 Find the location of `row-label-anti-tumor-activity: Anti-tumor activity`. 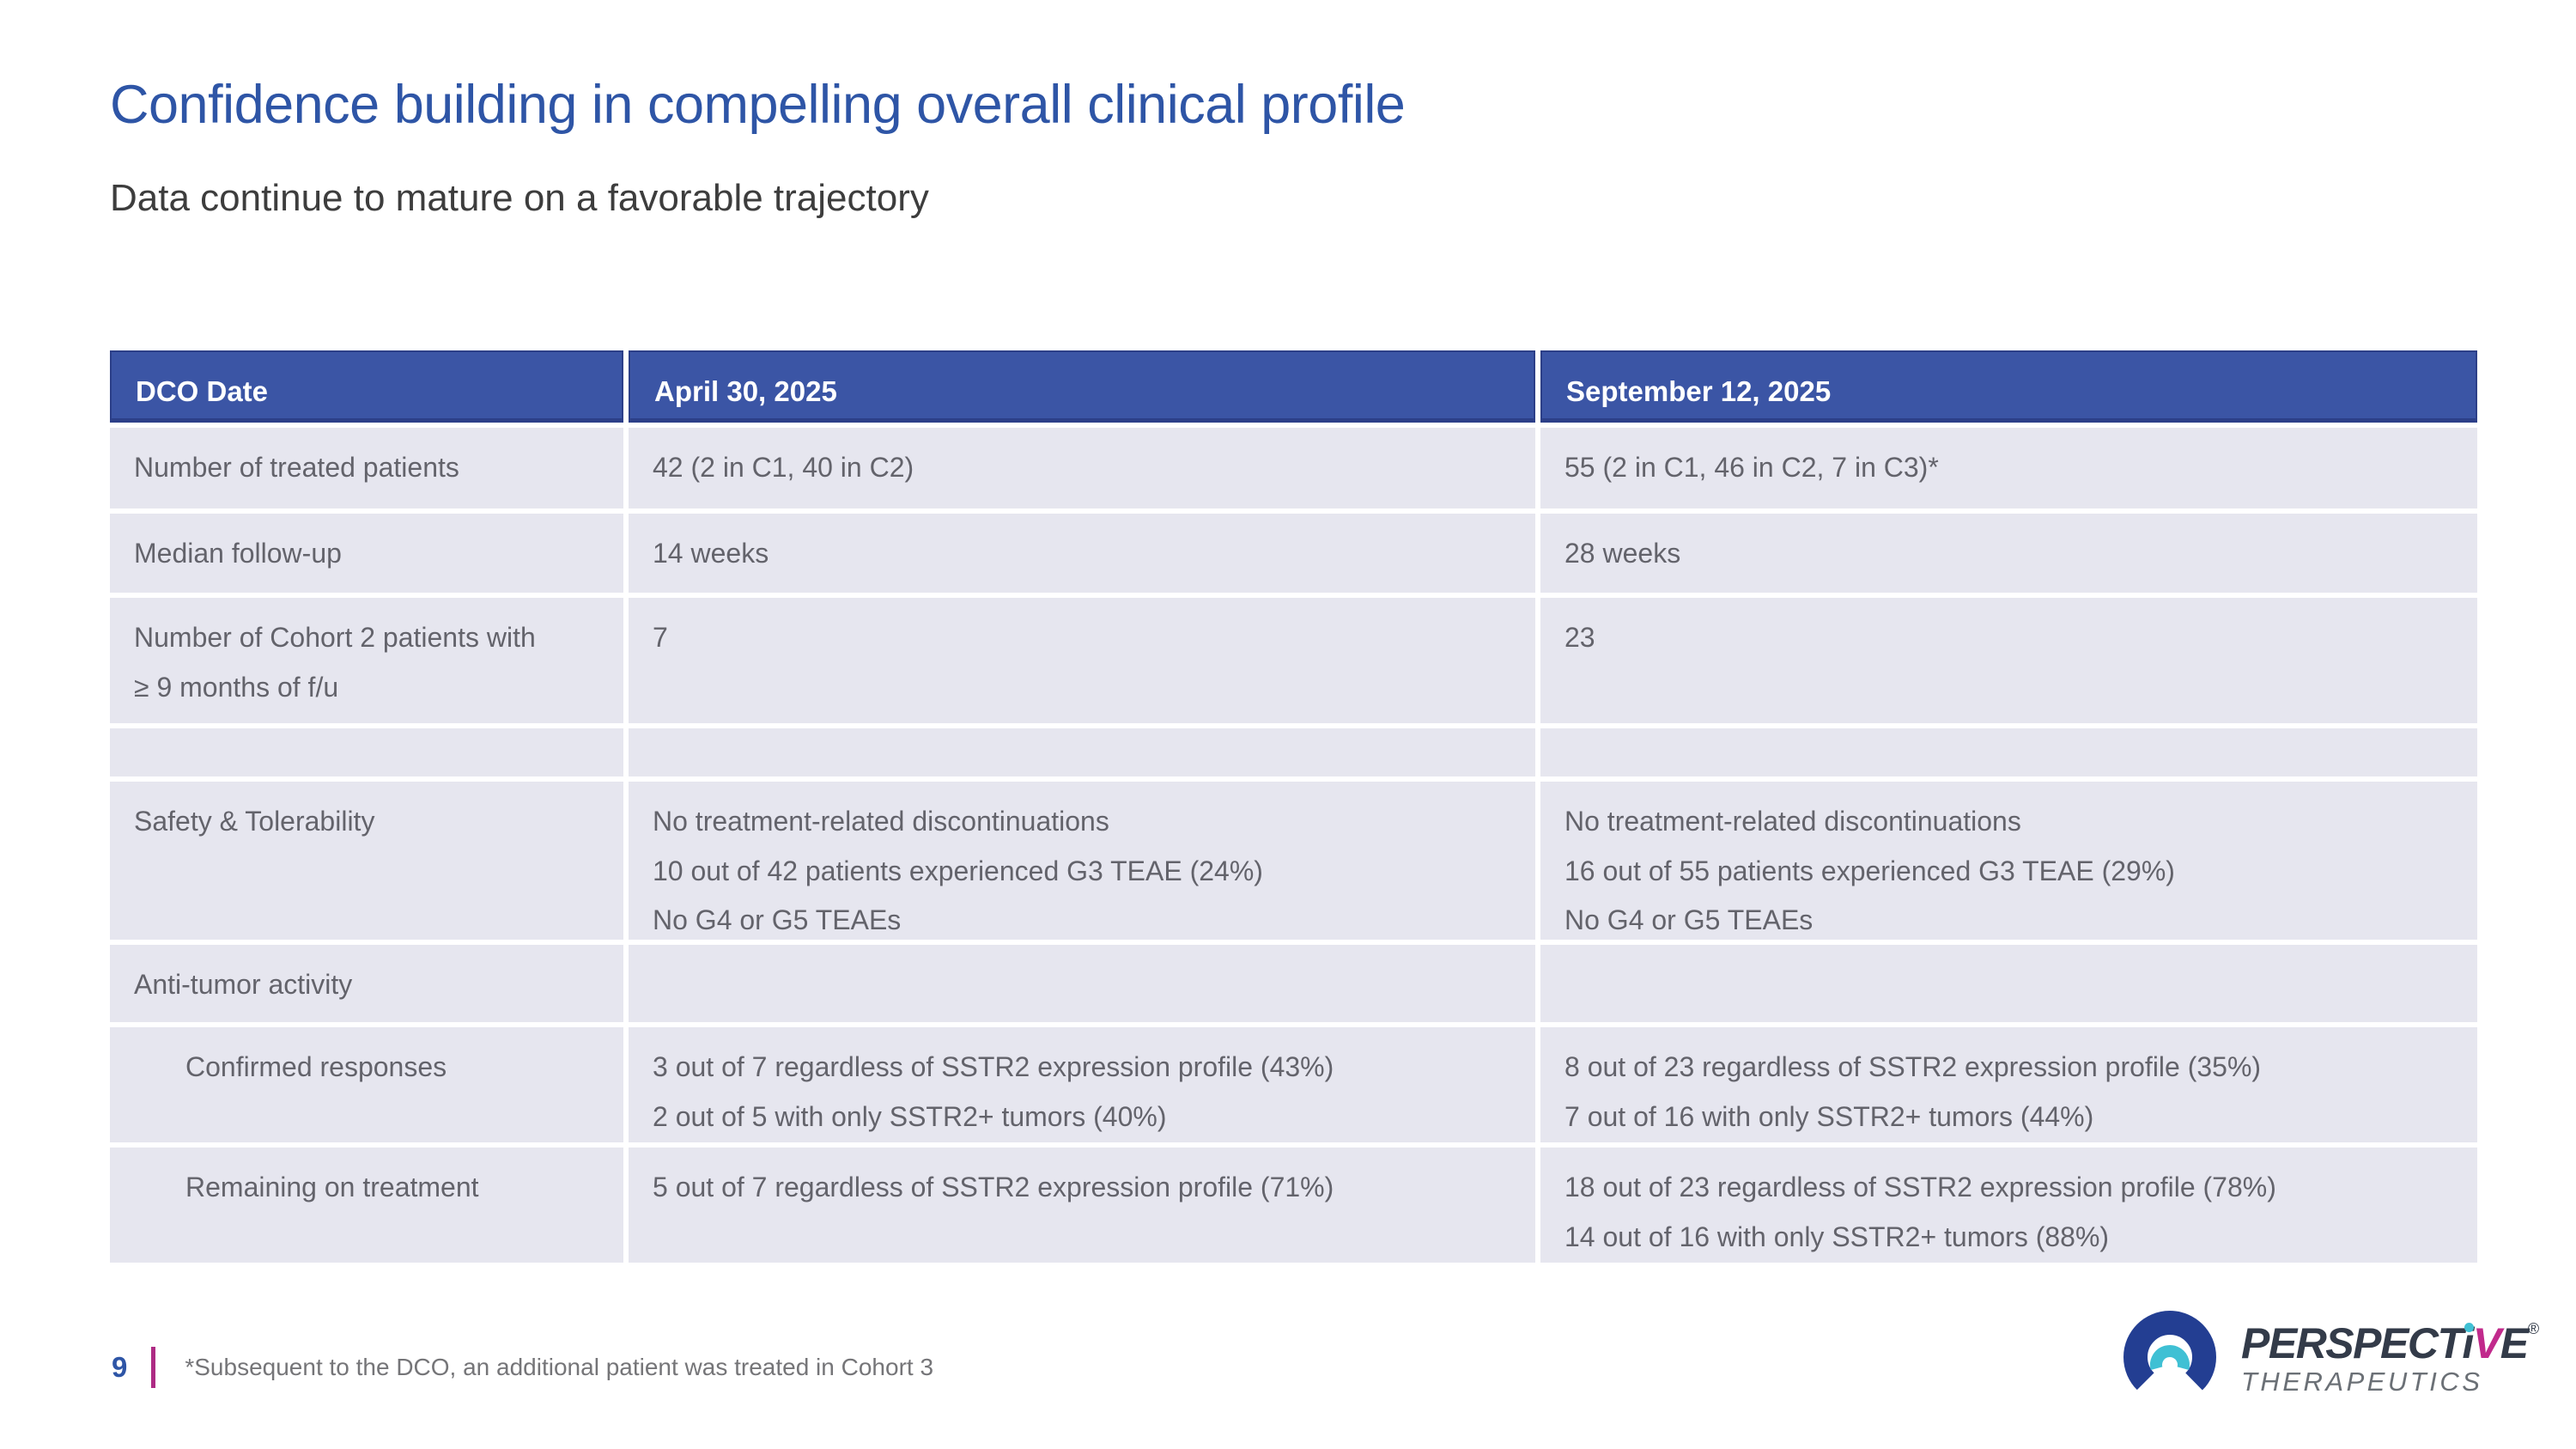

row-label-anti-tumor-activity: Anti-tumor activity is located at coordinates (366, 983).